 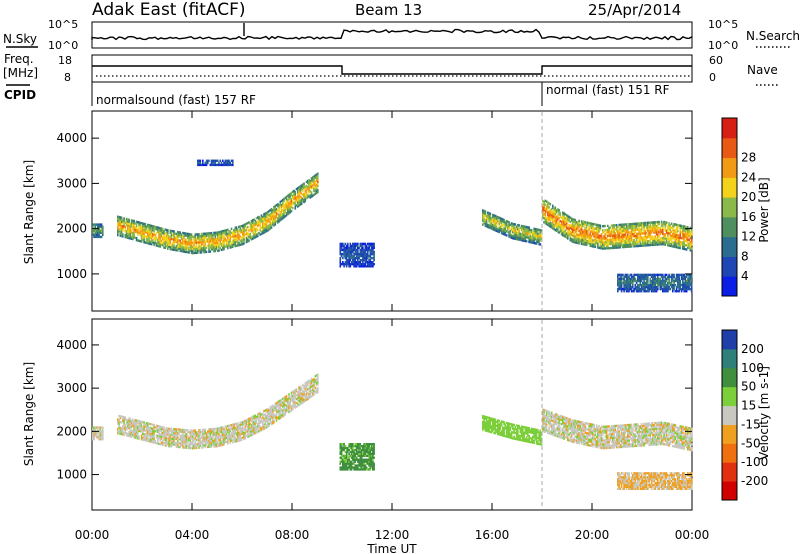 I want to click on nsky-trace, so click(x=392, y=34).